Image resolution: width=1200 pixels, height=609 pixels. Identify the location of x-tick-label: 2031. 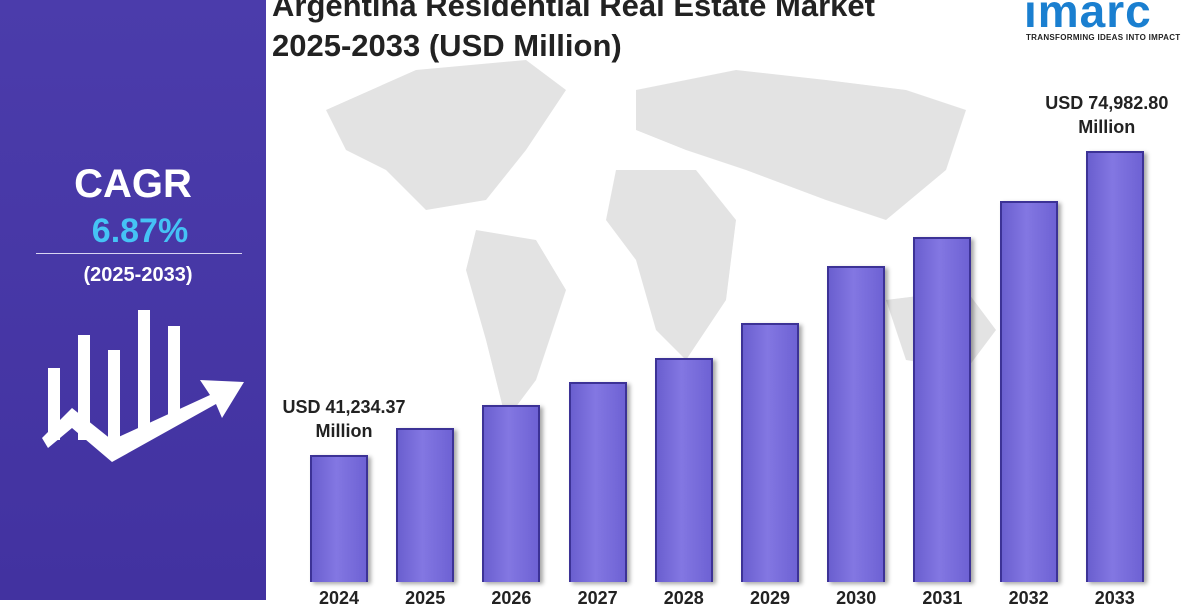
(942, 598).